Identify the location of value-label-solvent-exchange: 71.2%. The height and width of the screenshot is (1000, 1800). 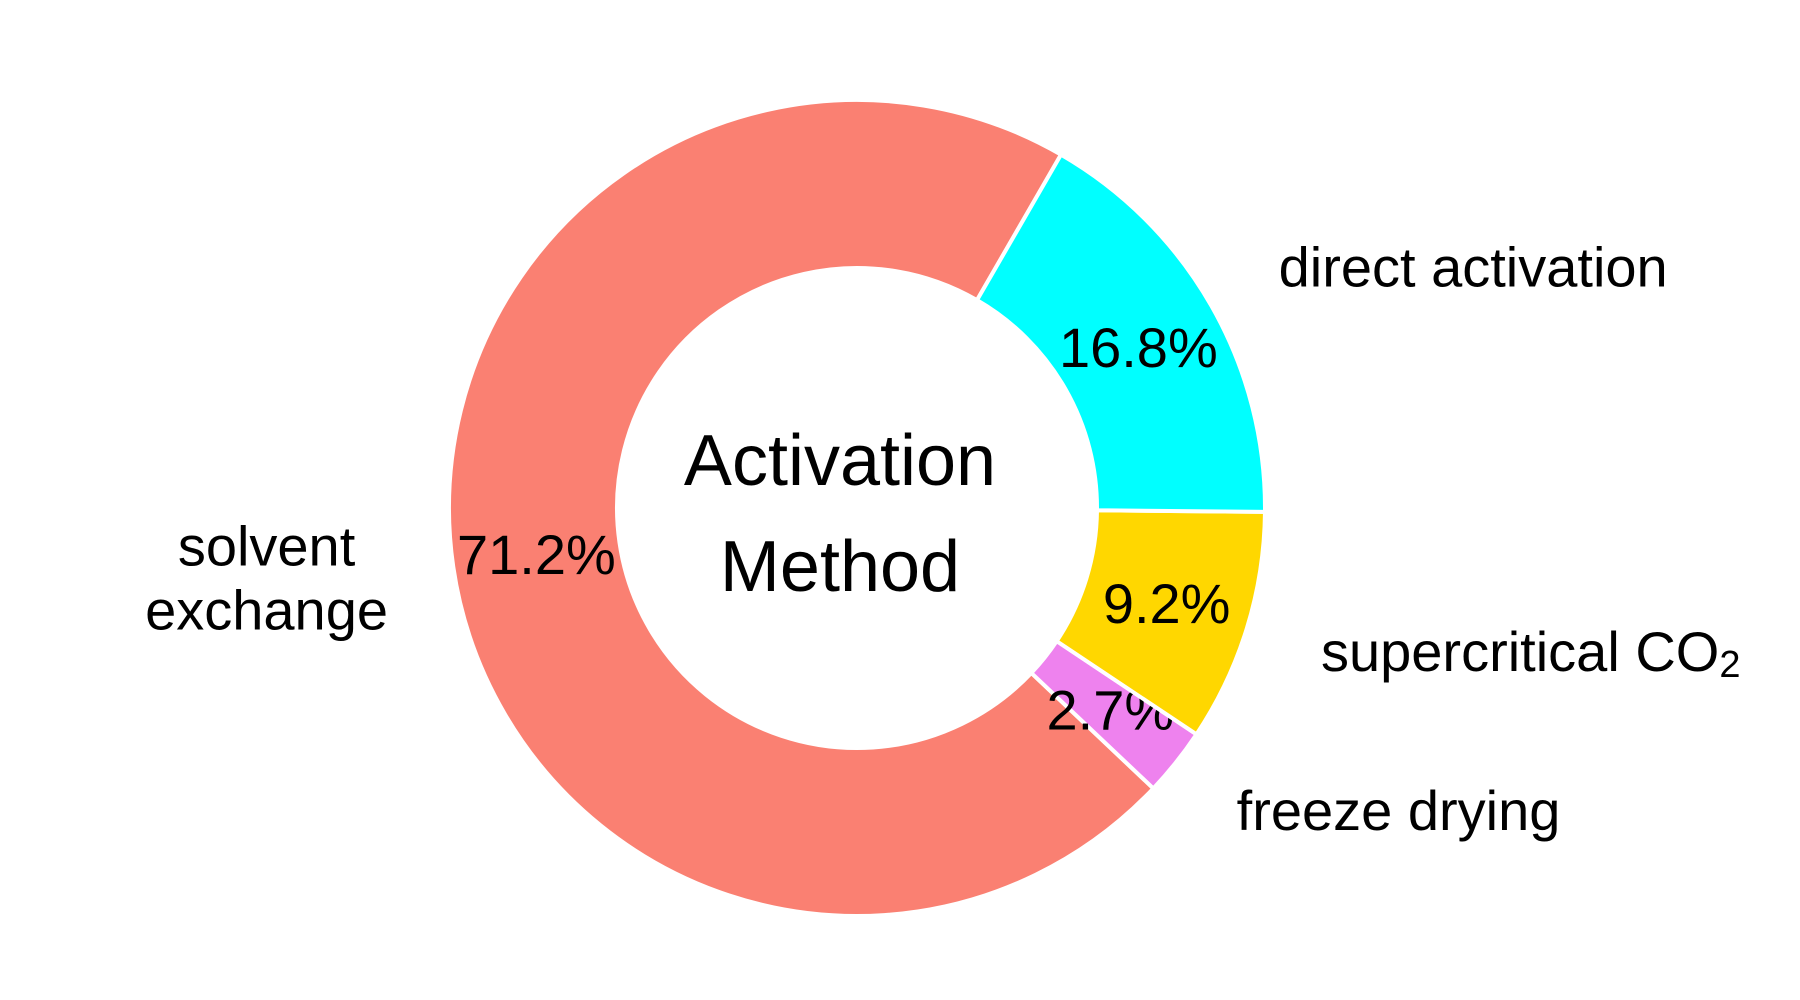
(536, 554).